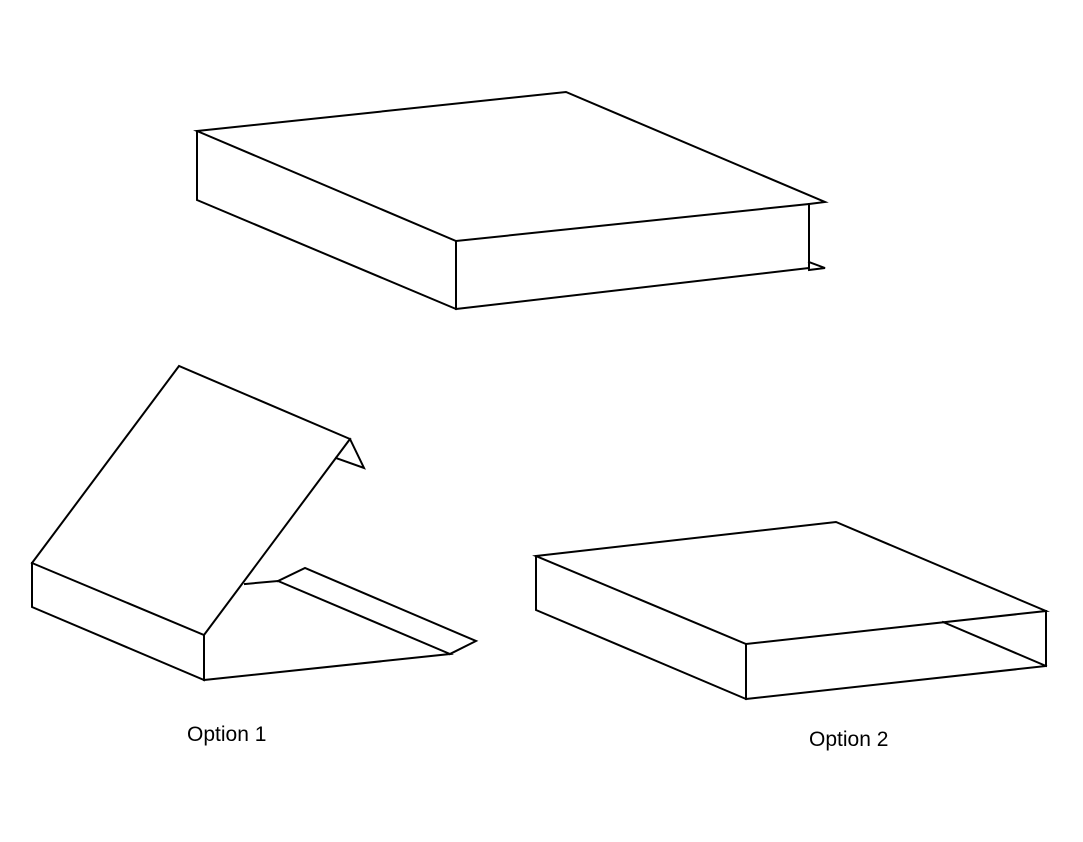 This screenshot has height=842, width=1083. What do you see at coordinates (227, 734) in the screenshot?
I see `option-1-caption: Option 1` at bounding box center [227, 734].